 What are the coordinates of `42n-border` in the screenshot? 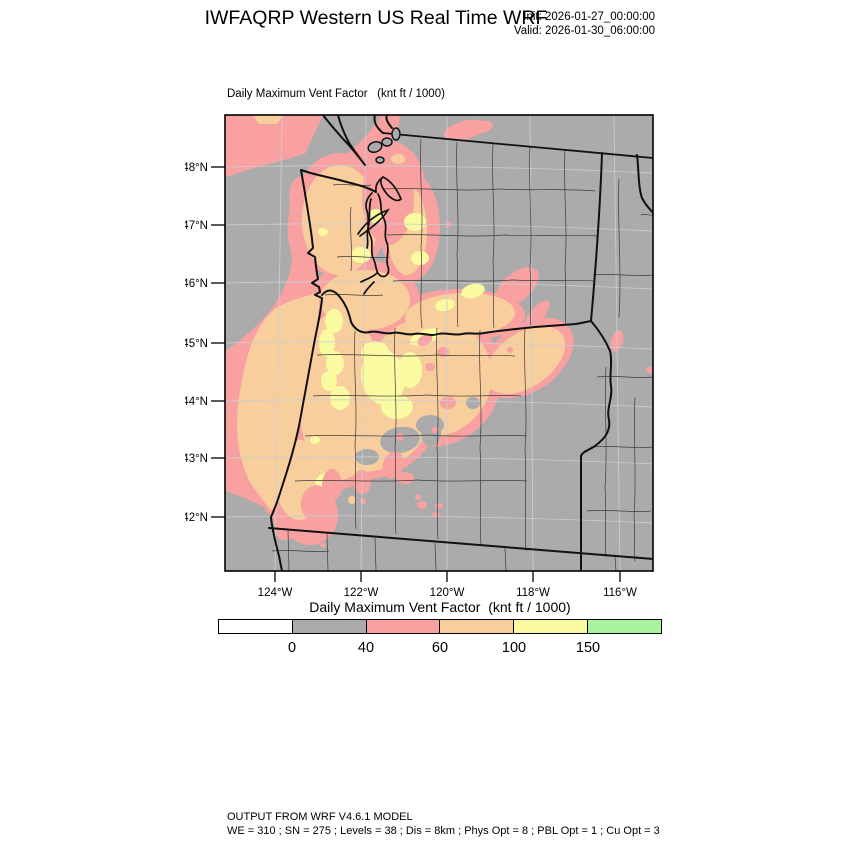 It's located at (460, 543).